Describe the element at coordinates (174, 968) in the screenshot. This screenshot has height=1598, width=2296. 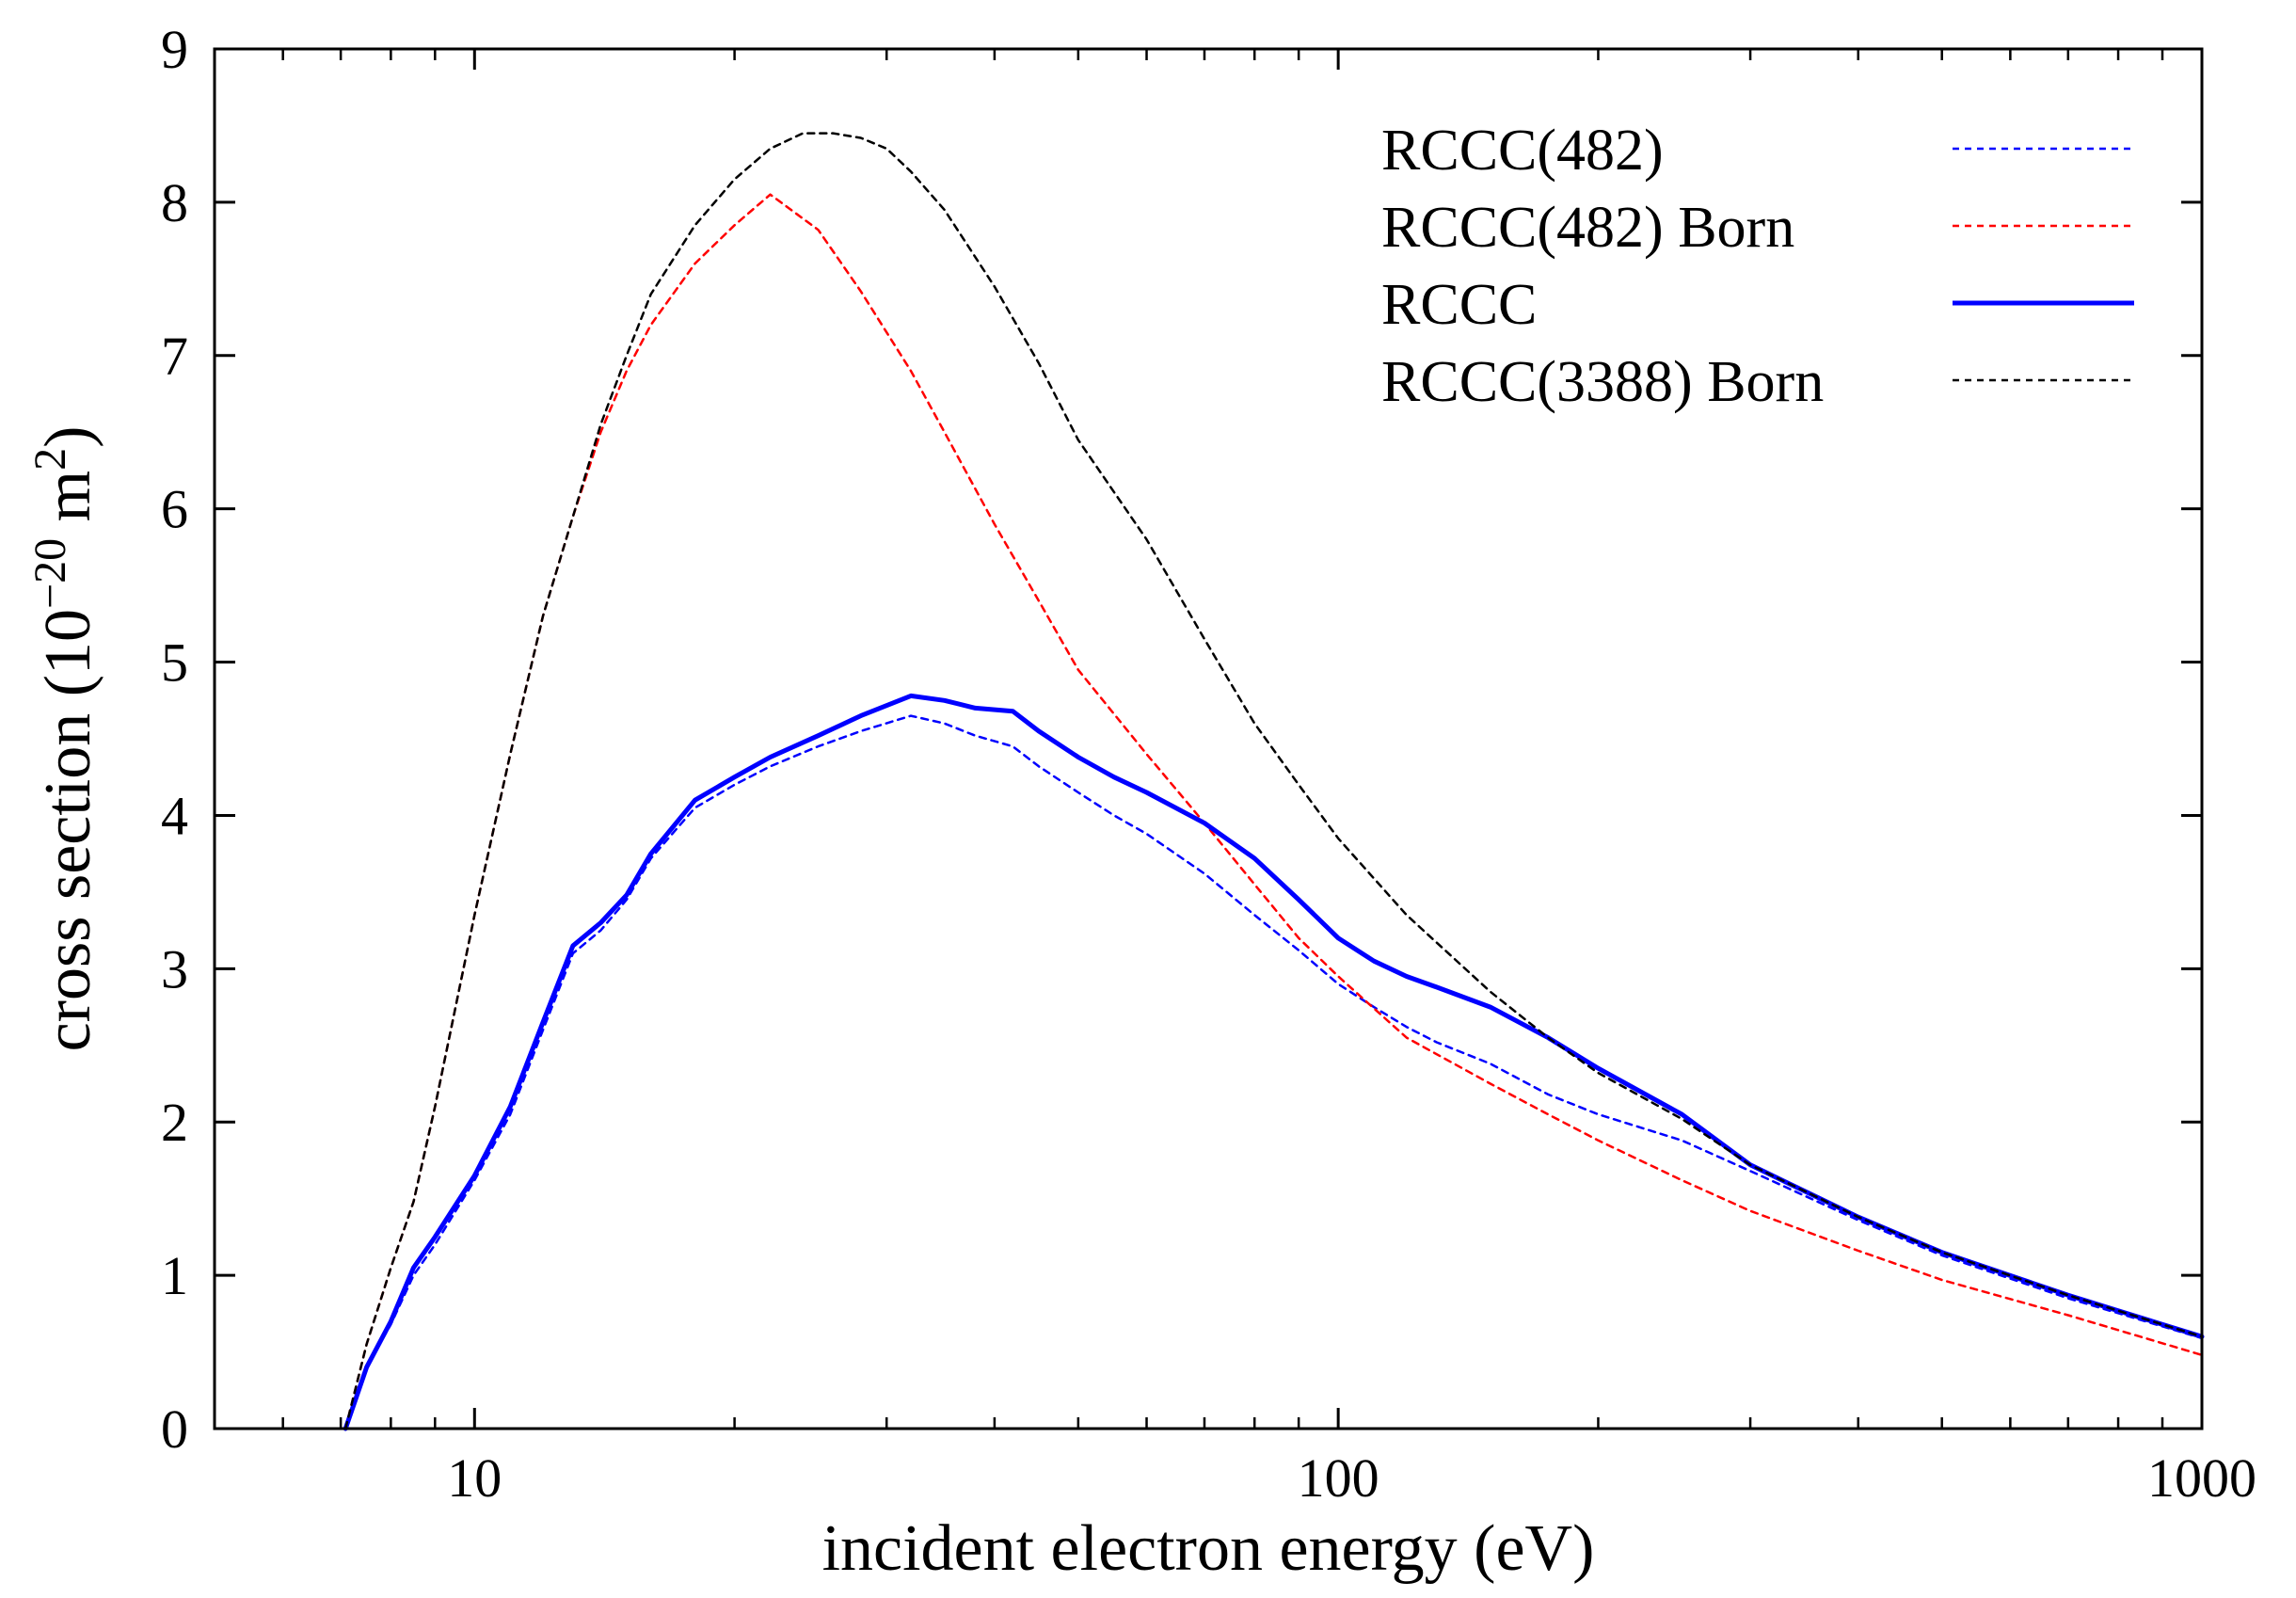
I see `y-tick-label: 3` at that location.